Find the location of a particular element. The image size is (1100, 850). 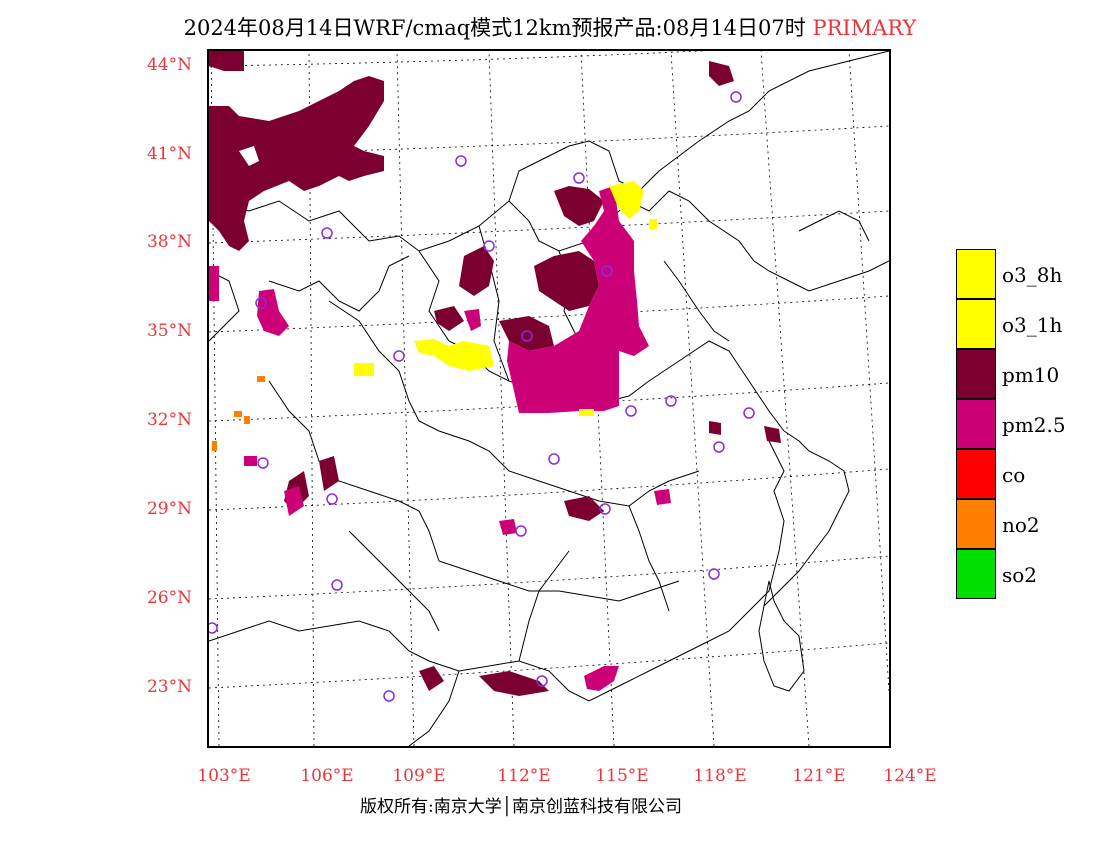

lat-label-29n: 29°N is located at coordinates (169, 509).